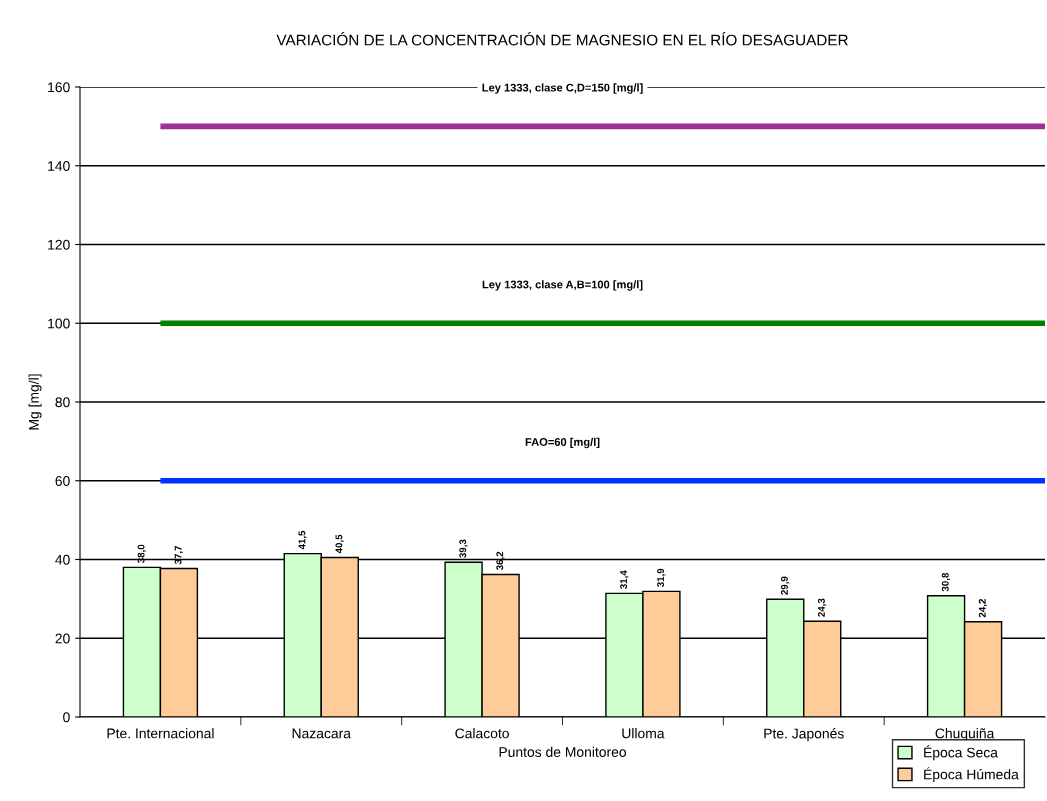  What do you see at coordinates (624, 579) in the screenshot?
I see `data-label: 31,4` at bounding box center [624, 579].